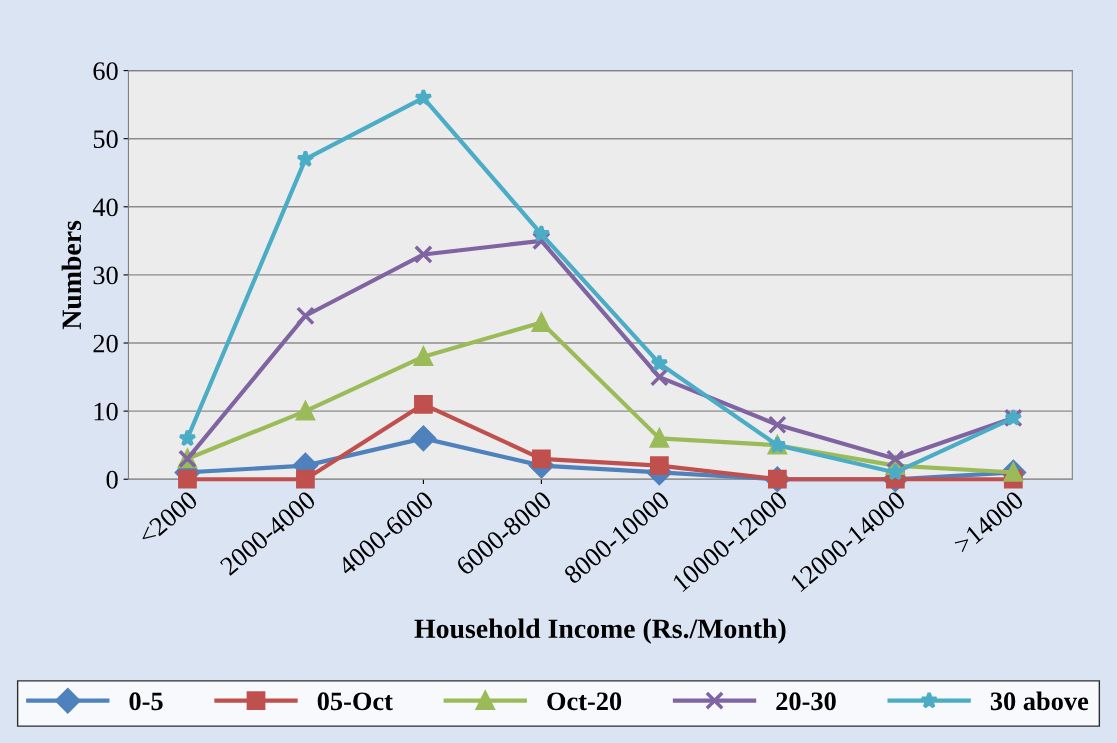 This screenshot has width=1117, height=743. I want to click on y-tick-label: 30, so click(105, 275).